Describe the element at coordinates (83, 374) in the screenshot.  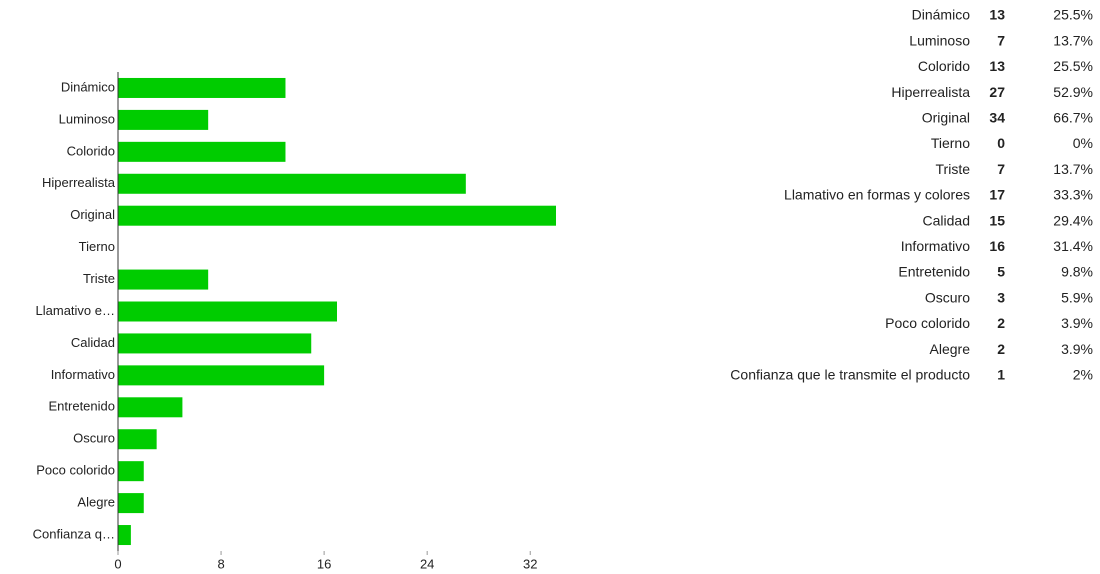
I see `y-tick-label: Informativo` at that location.